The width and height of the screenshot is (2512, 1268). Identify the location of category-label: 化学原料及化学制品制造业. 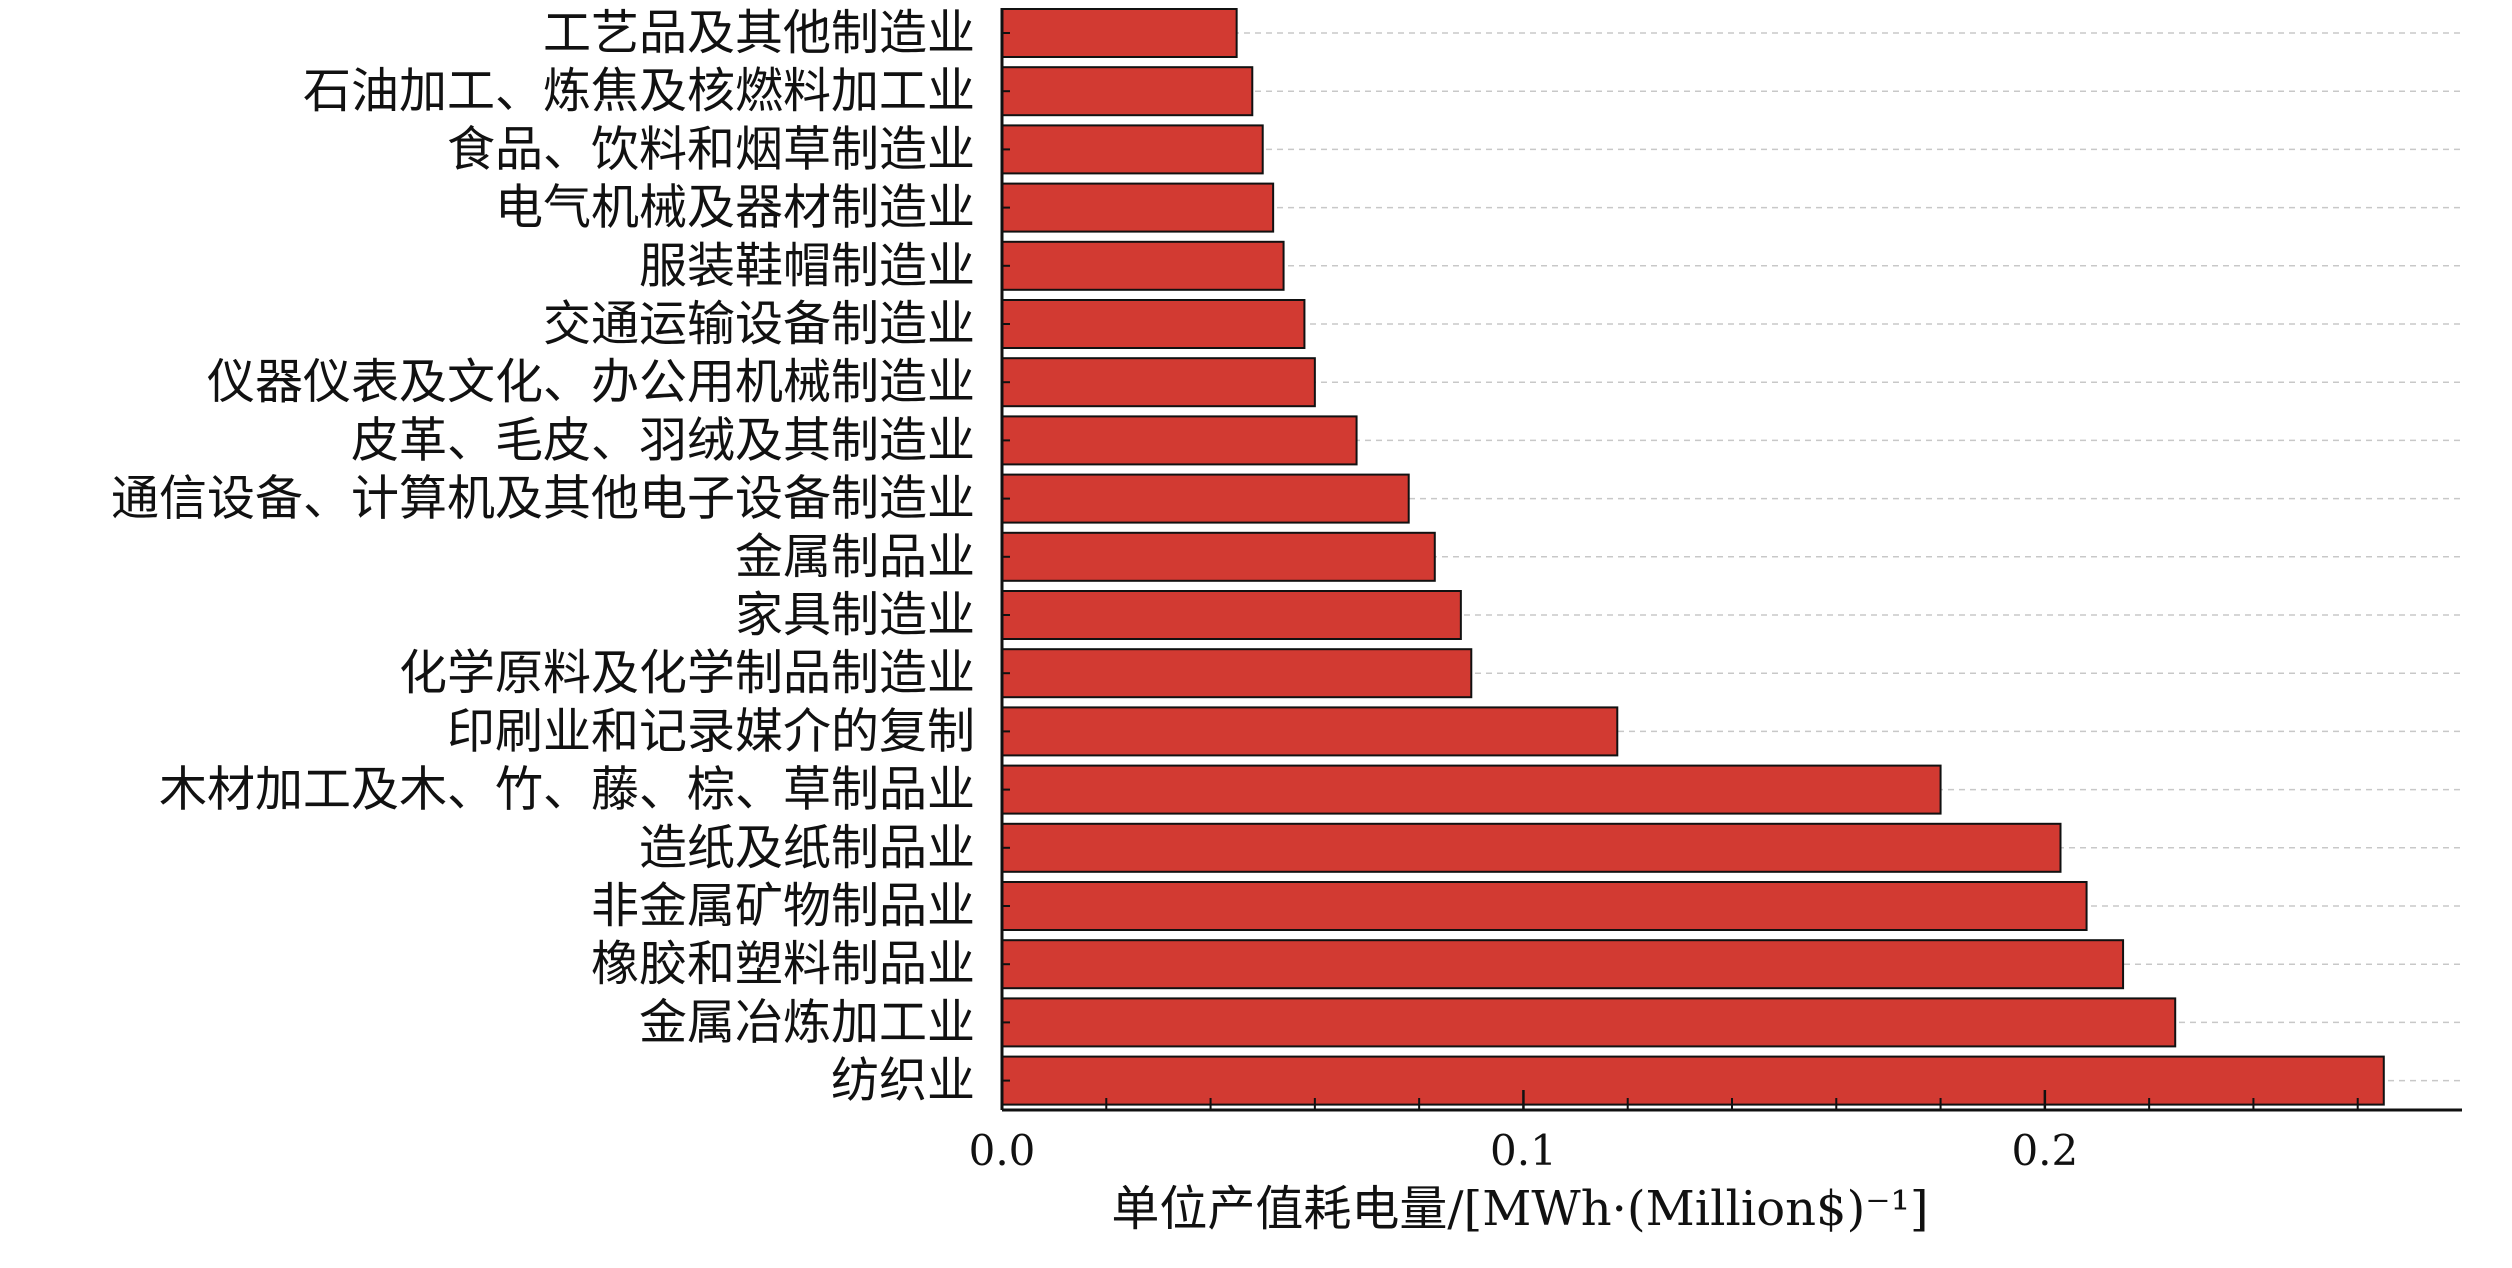
(687, 673).